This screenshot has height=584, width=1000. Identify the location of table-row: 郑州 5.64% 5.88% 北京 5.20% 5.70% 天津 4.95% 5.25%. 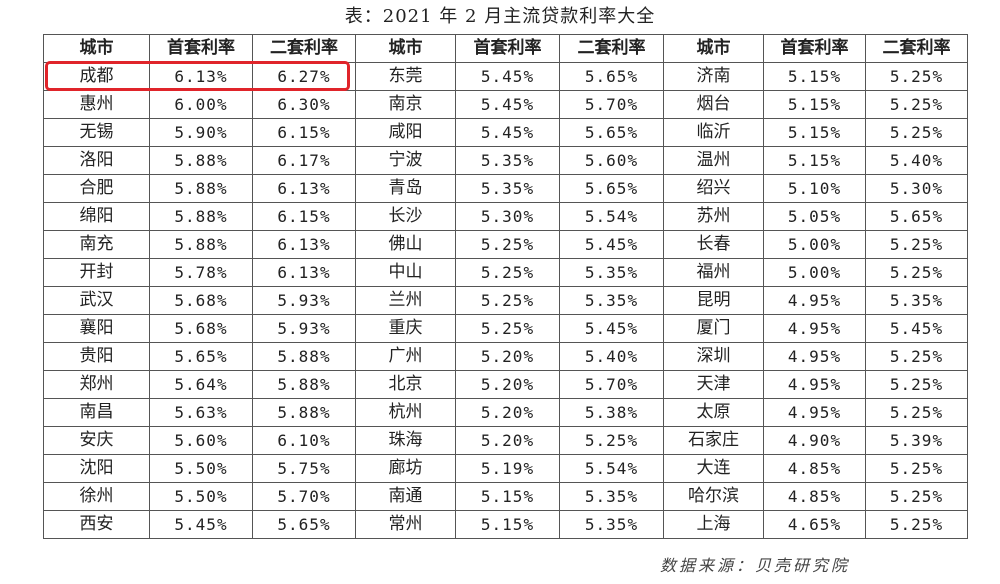
(505, 384).